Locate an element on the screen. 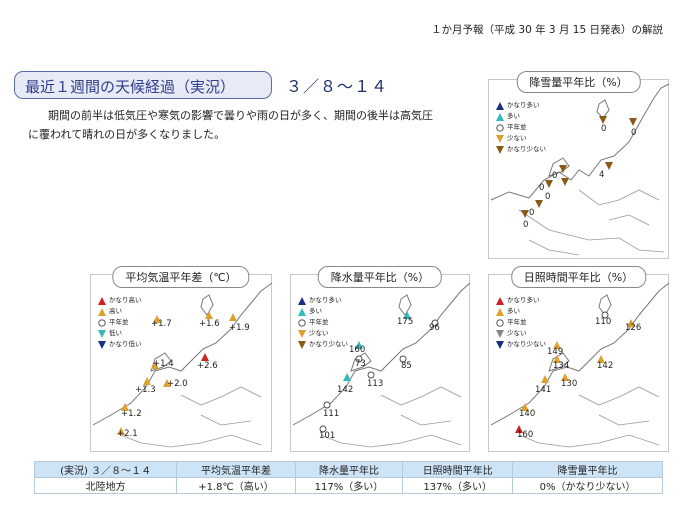 The image size is (691, 508). sun-value: 142 is located at coordinates (605, 366).